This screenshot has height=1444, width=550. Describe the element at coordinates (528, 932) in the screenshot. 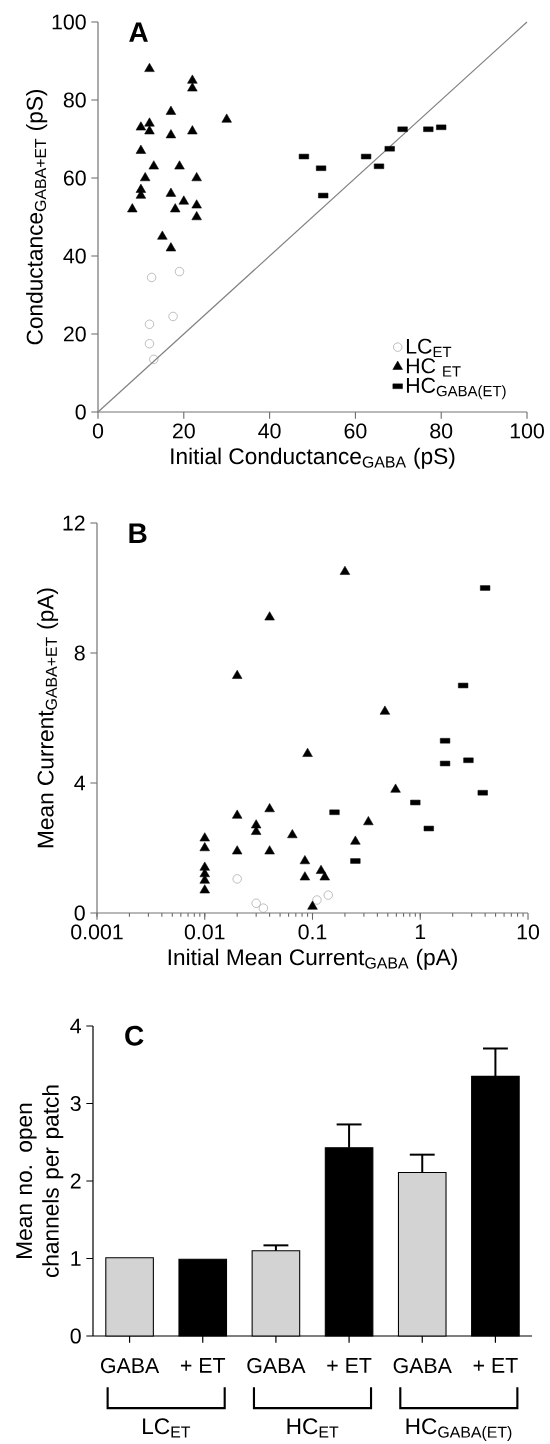

I see `x-tick-label: 10` at that location.